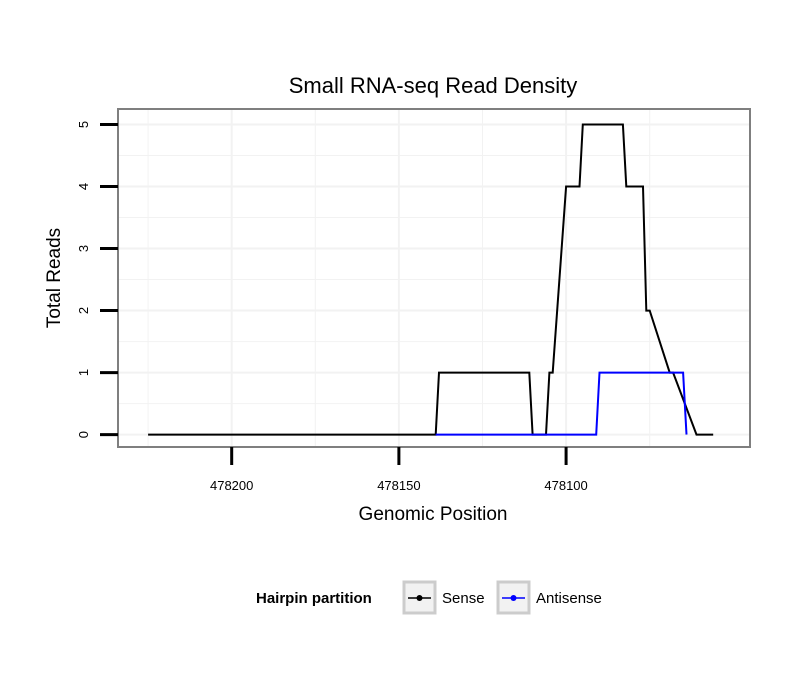 The height and width of the screenshot is (690, 810). I want to click on y-tick-label: 4, so click(83, 186).